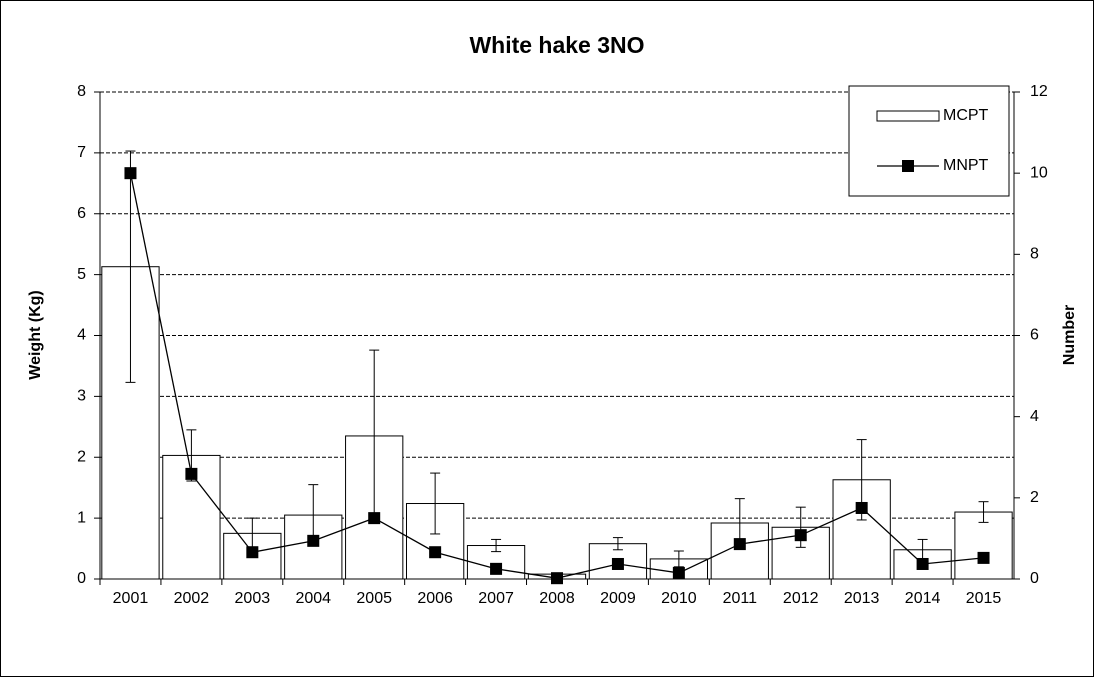  Describe the element at coordinates (81, 91) in the screenshot. I see `y-tick-label: 8` at that location.